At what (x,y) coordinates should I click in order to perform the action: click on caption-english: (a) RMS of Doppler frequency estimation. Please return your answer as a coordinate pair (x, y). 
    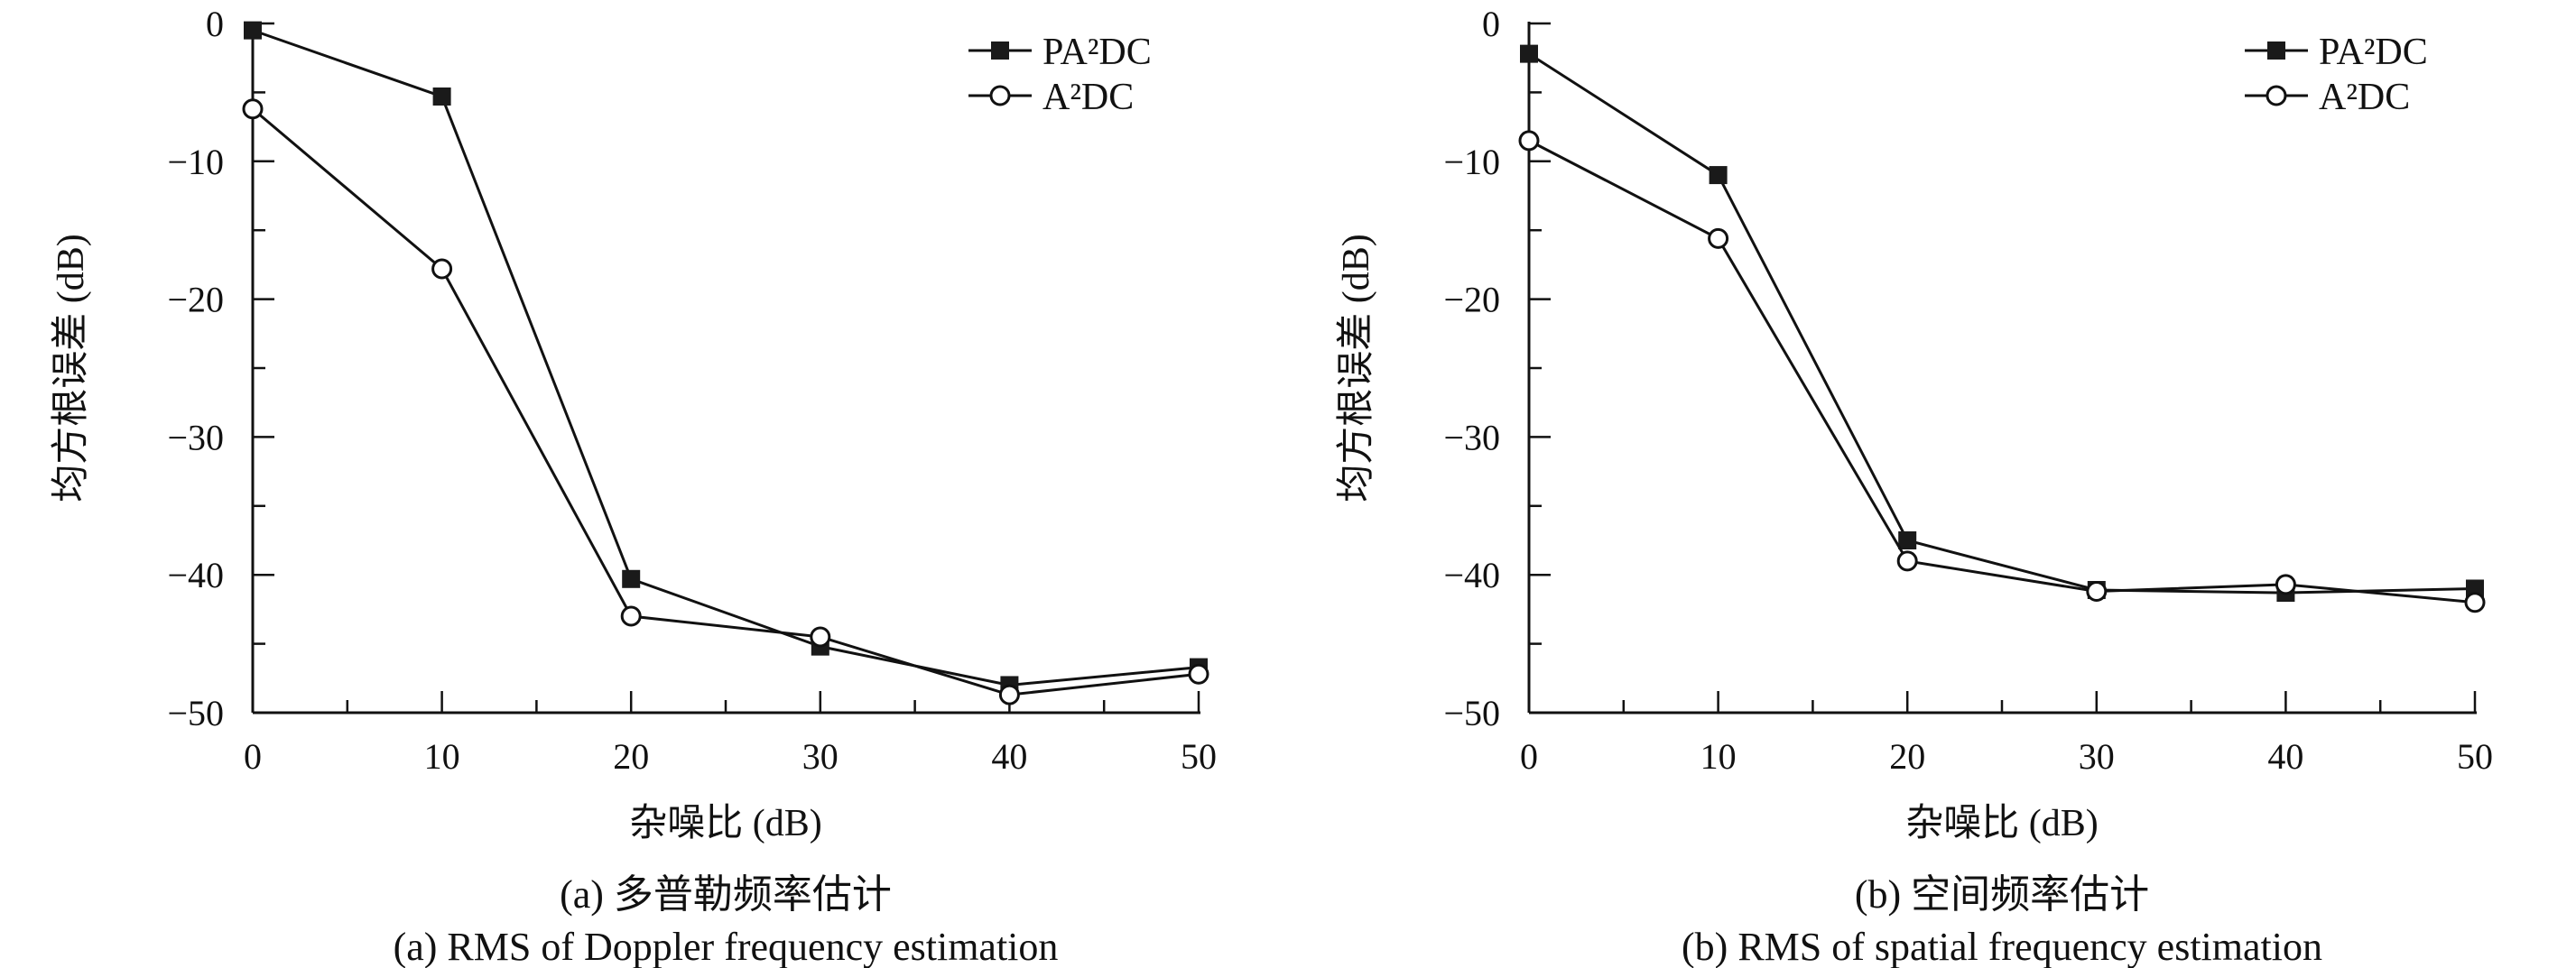
    Looking at the image, I should click on (726, 946).